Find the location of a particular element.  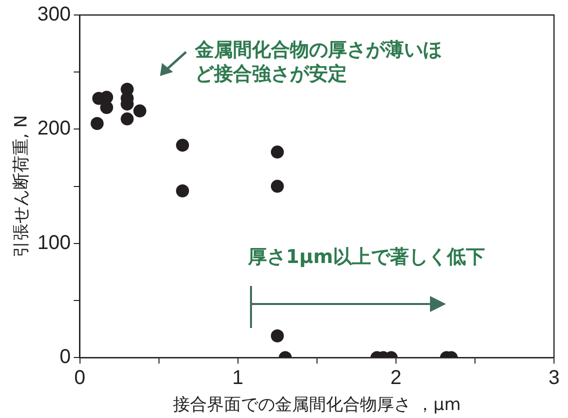

annotation: 厚さ1μm以上で著しく低下 is located at coordinates (367, 257).